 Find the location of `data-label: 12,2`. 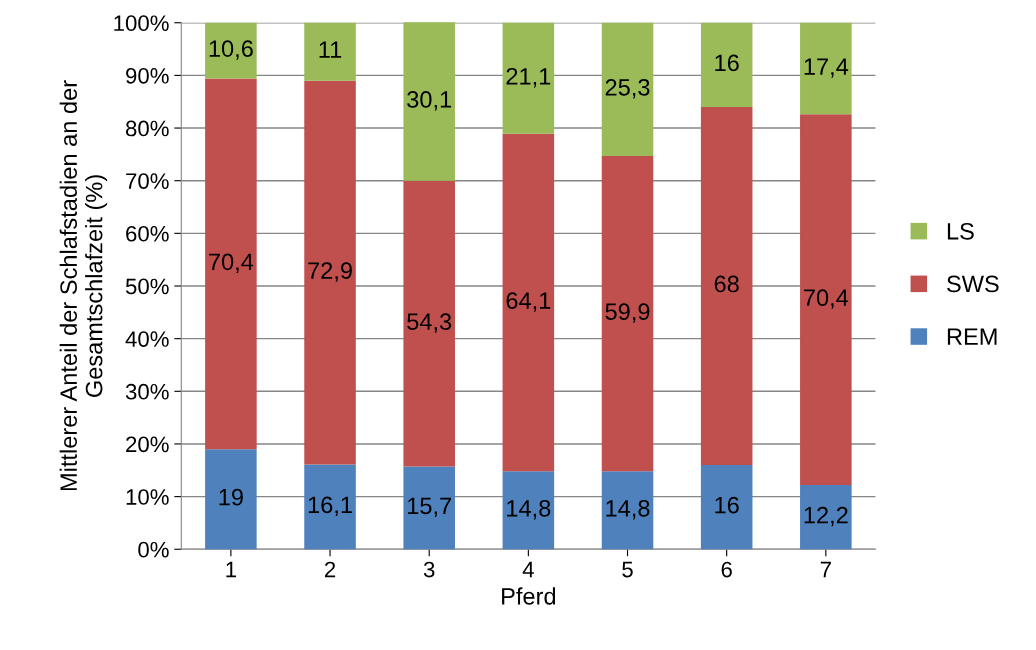

data-label: 12,2 is located at coordinates (826, 516).